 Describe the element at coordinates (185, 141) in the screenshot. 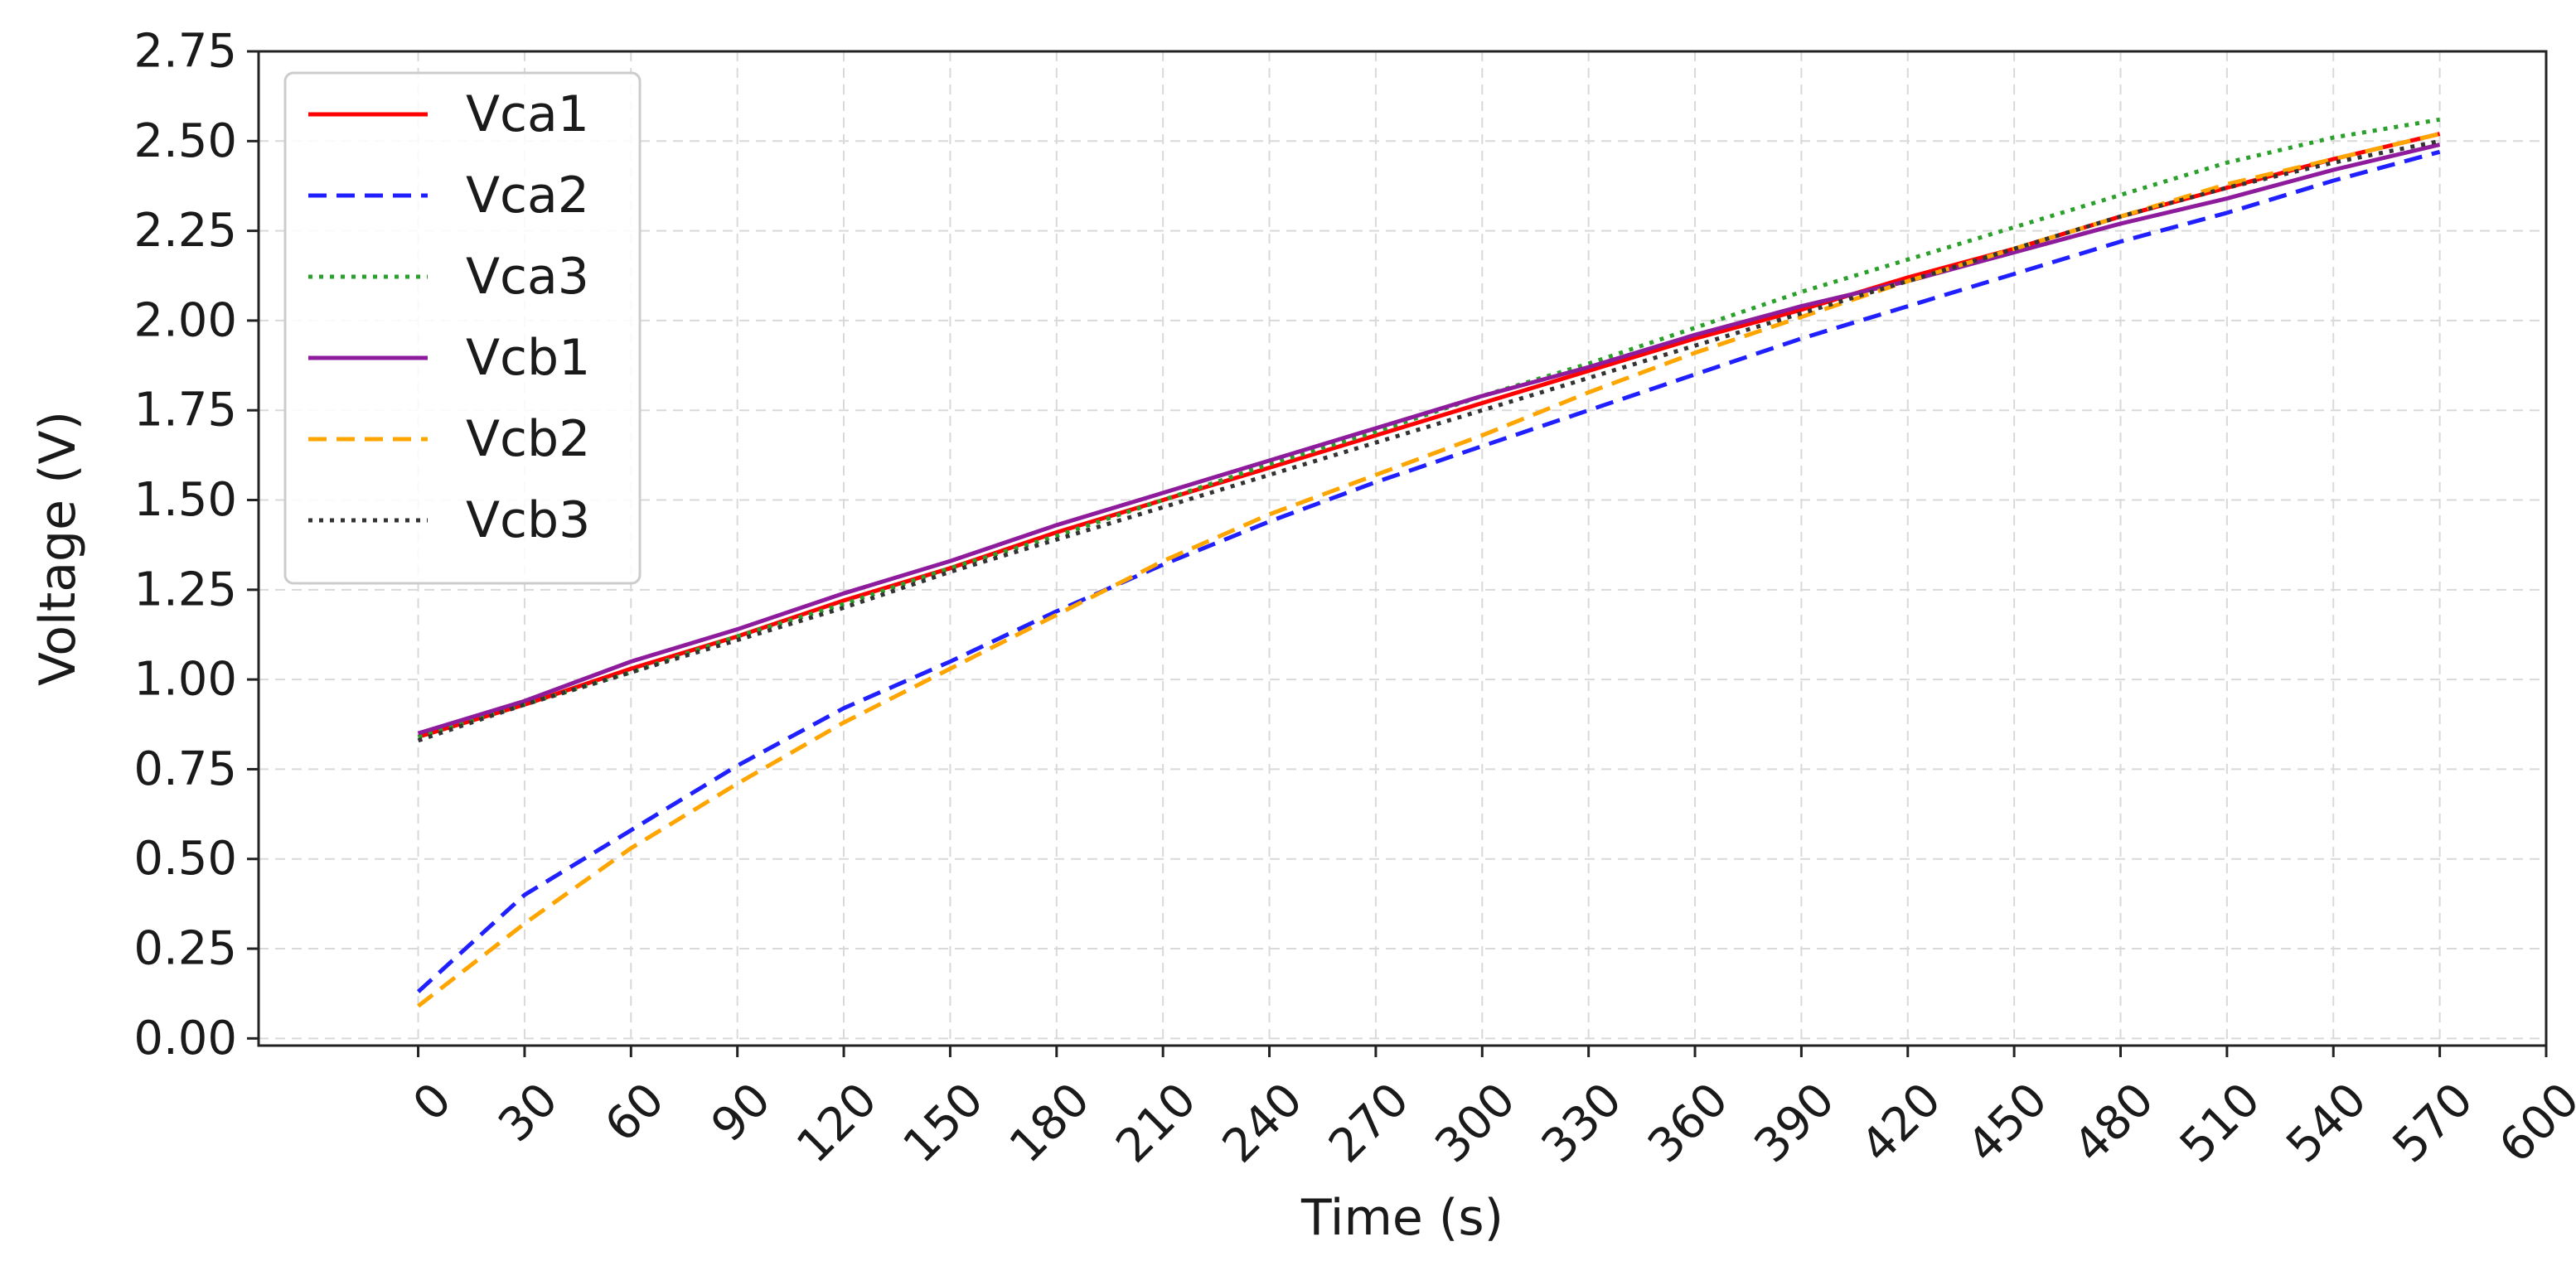

I see `y-tick-label: 2.50` at that location.